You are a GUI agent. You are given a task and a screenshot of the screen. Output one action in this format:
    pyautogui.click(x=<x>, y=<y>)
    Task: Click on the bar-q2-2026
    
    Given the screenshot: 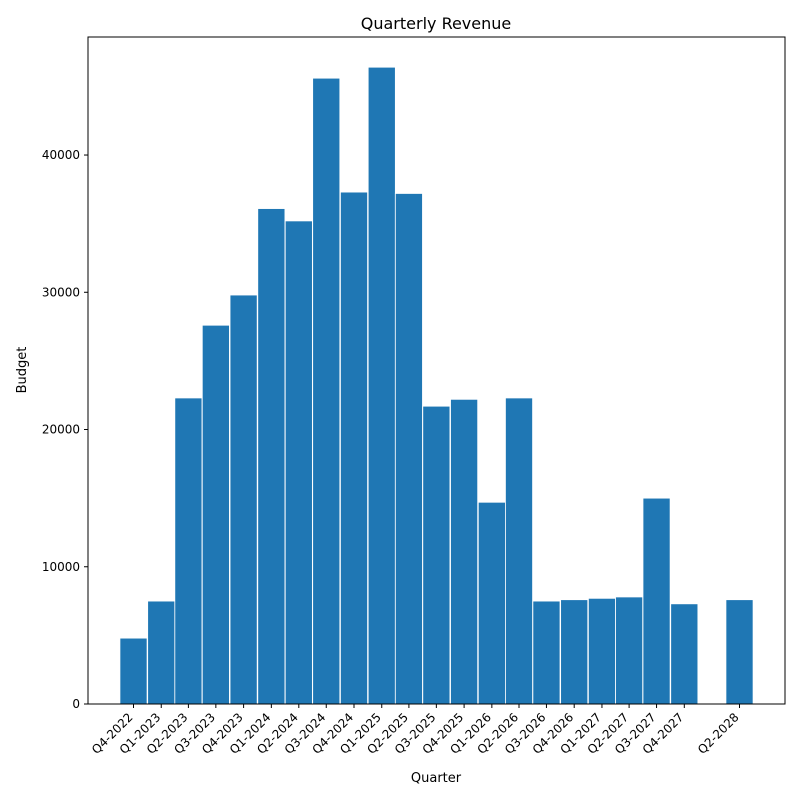 What is the action you would take?
    pyautogui.click(x=519, y=551)
    